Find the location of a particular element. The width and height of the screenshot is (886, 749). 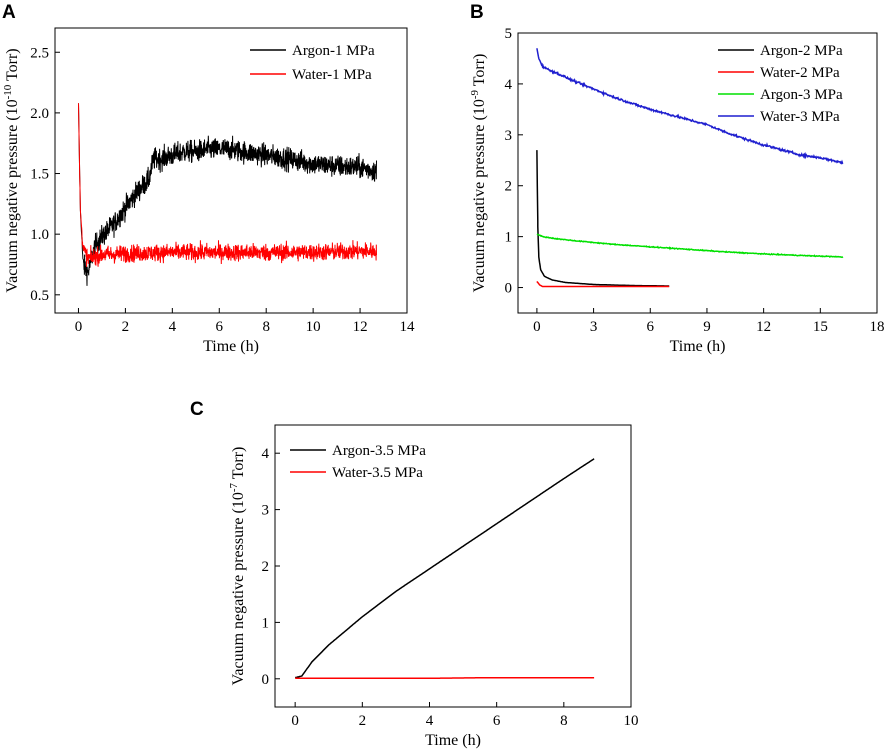

y-tick-label: 1.5 is located at coordinates (39, 175).